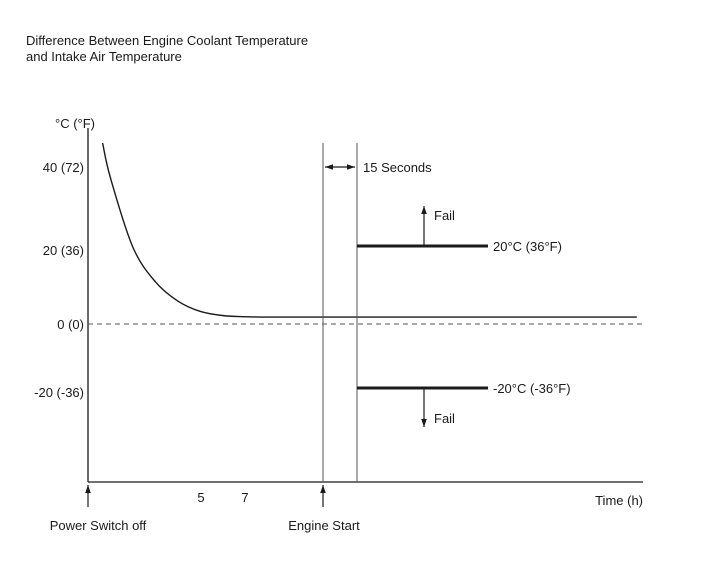  What do you see at coordinates (244, 497) in the screenshot?
I see `x-tick-label-7: 7` at bounding box center [244, 497].